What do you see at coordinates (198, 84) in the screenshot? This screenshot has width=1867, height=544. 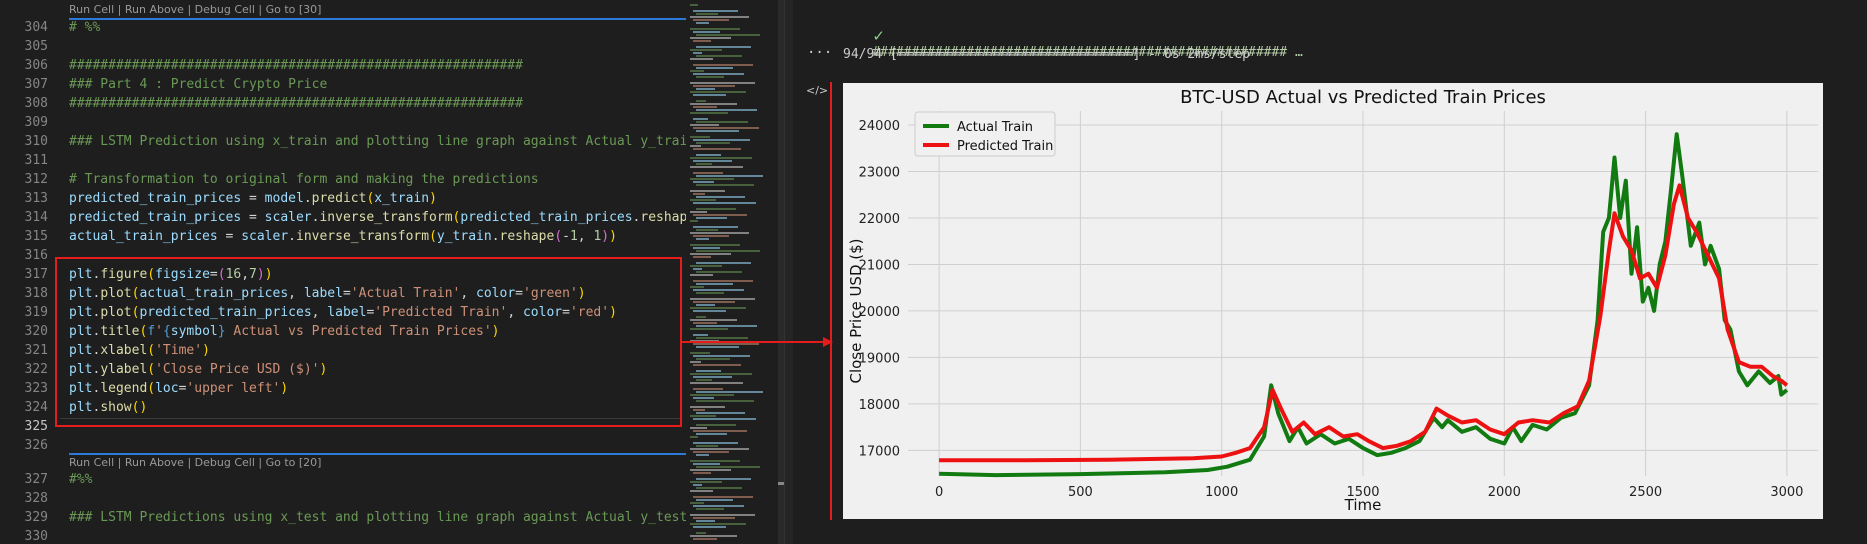 I see `code-text: ### Part 4 : Predict Crypto Price` at bounding box center [198, 84].